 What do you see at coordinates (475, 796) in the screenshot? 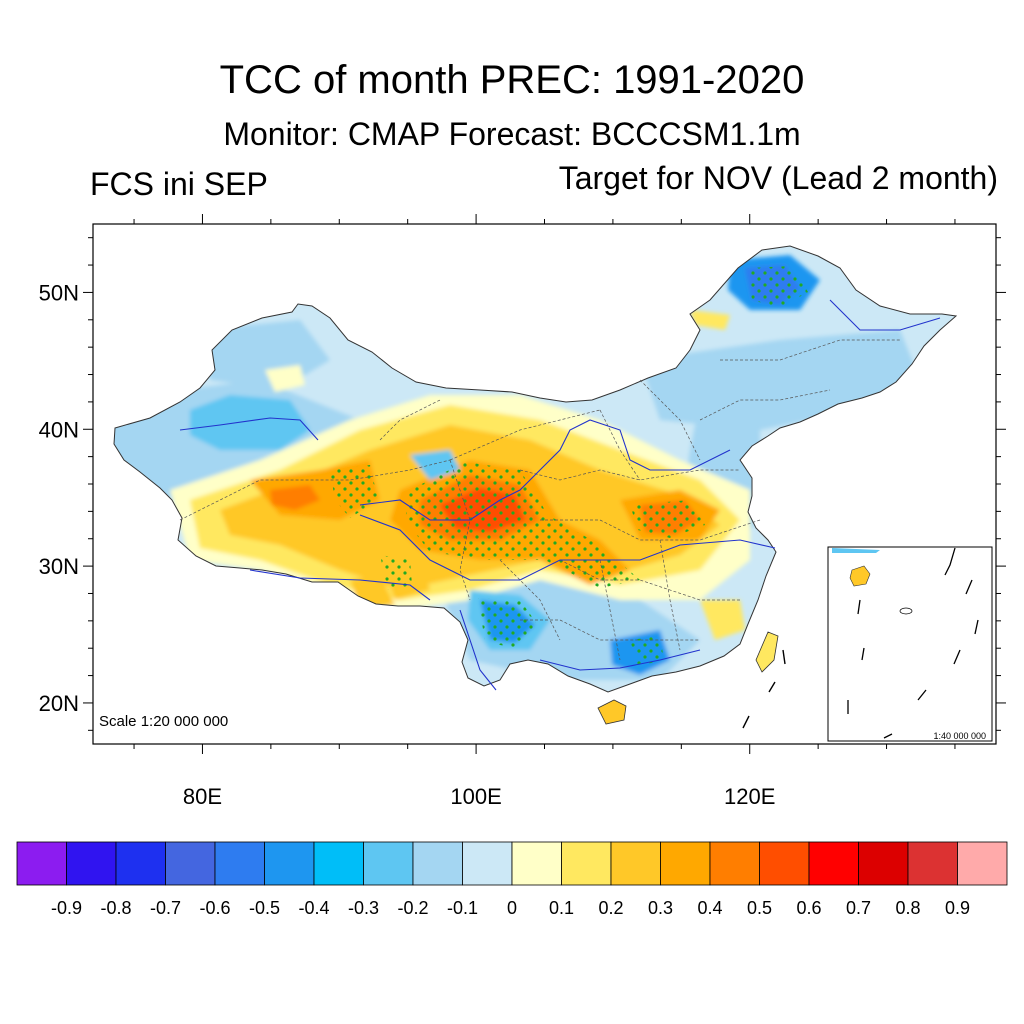
I see `lon-label: 100E` at bounding box center [475, 796].